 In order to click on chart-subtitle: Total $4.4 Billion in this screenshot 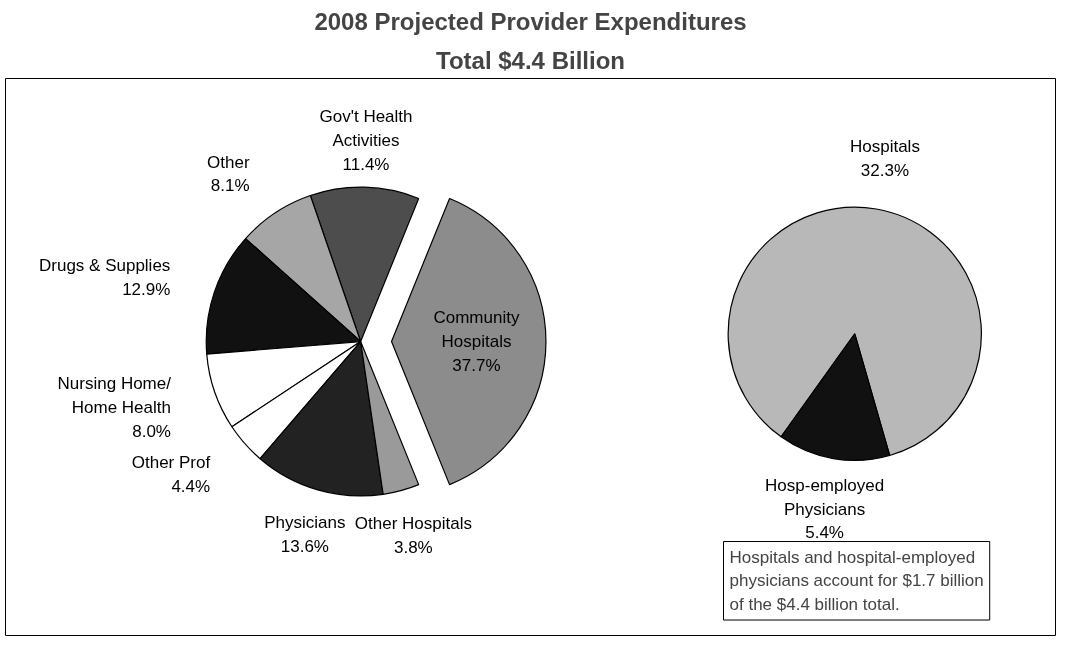, I will do `click(530, 60)`.